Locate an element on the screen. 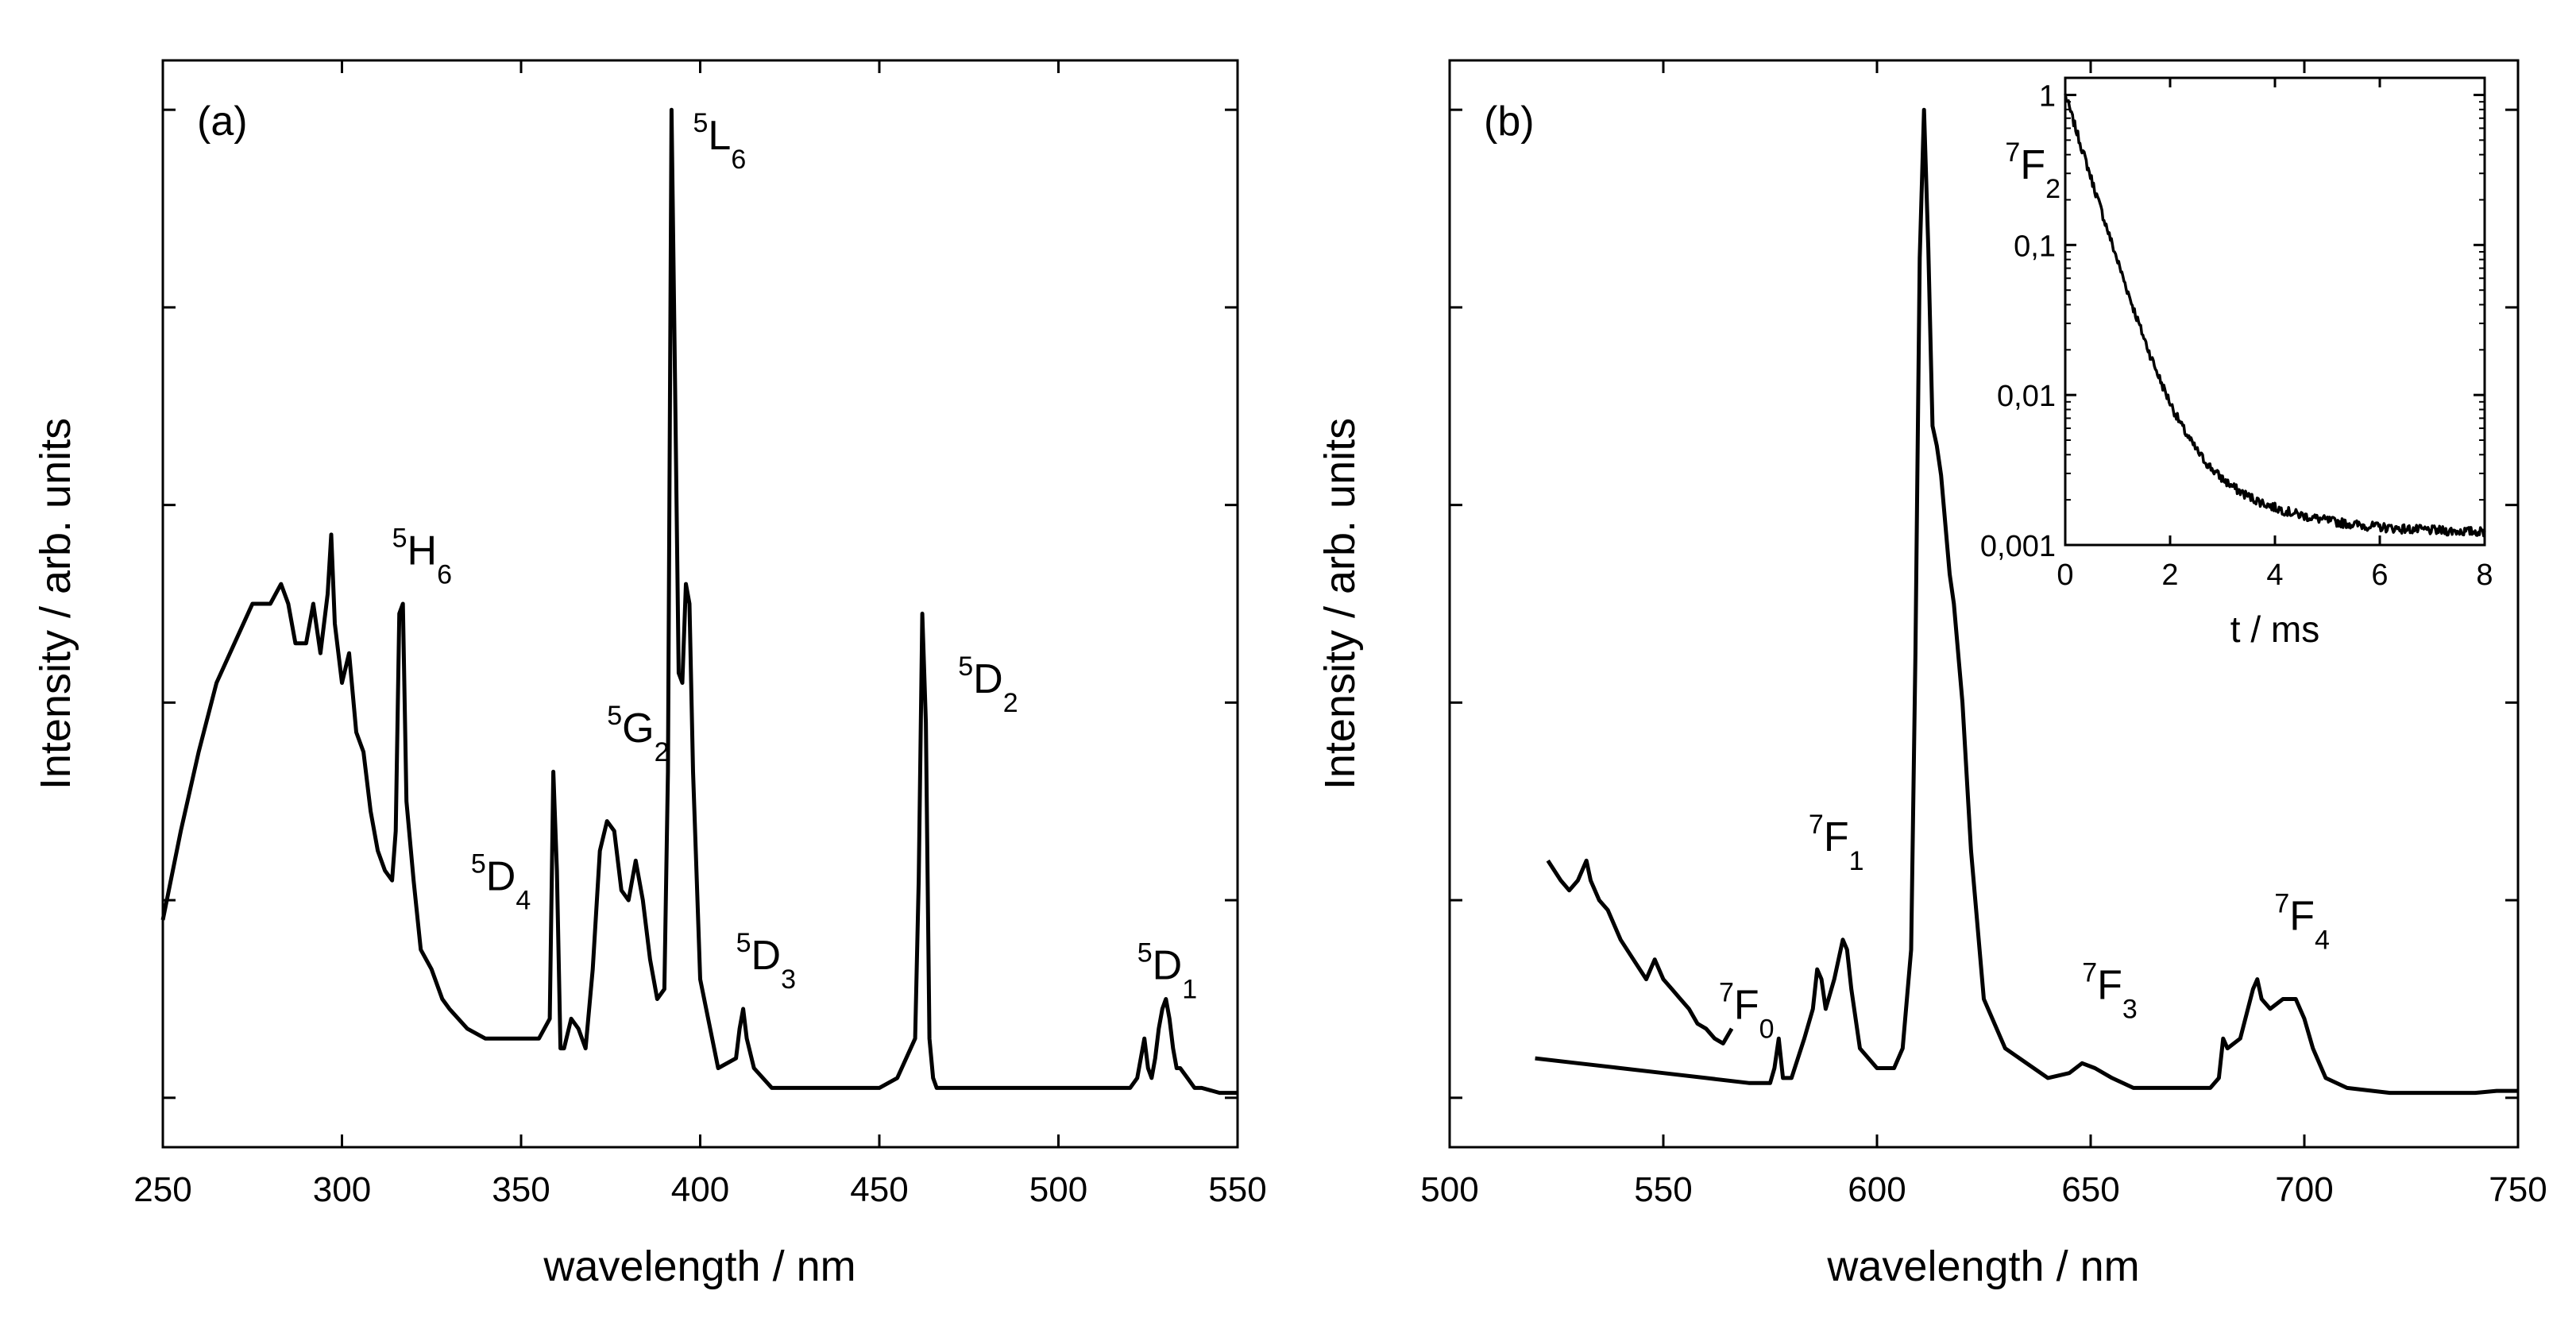 The width and height of the screenshot is (2576, 1318). inset-lines is located at coordinates (2275, 315).